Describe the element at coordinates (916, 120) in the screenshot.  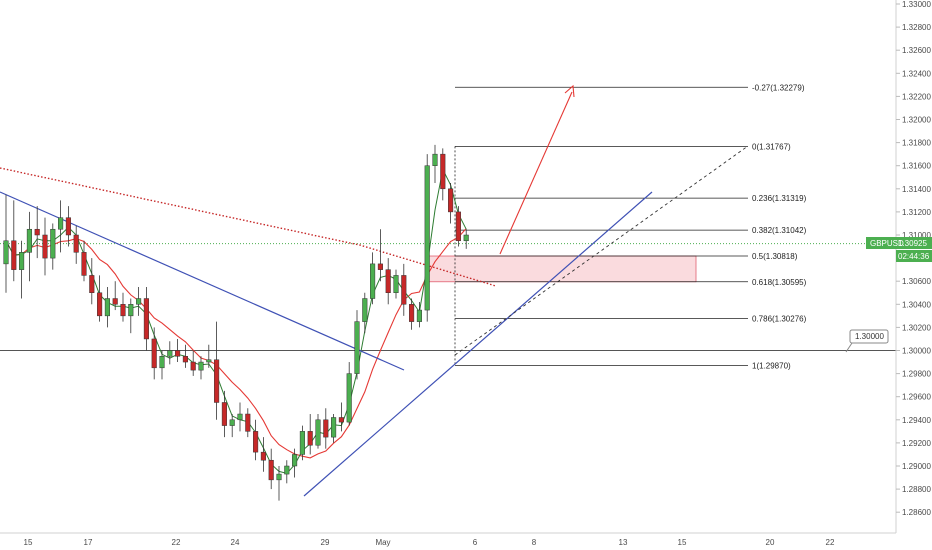
I see `price-tick-label: 1.32000` at that location.